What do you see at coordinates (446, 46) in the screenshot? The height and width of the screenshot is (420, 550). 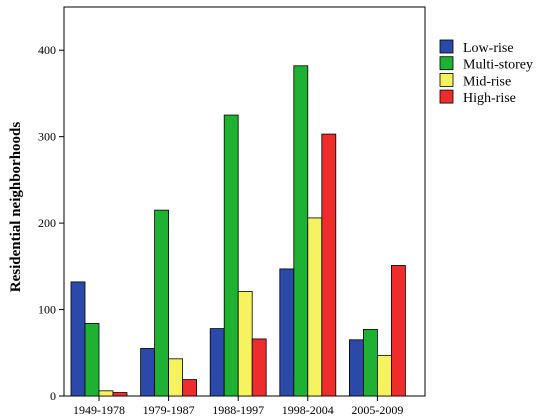 I see `legend-swatch-low-rise` at bounding box center [446, 46].